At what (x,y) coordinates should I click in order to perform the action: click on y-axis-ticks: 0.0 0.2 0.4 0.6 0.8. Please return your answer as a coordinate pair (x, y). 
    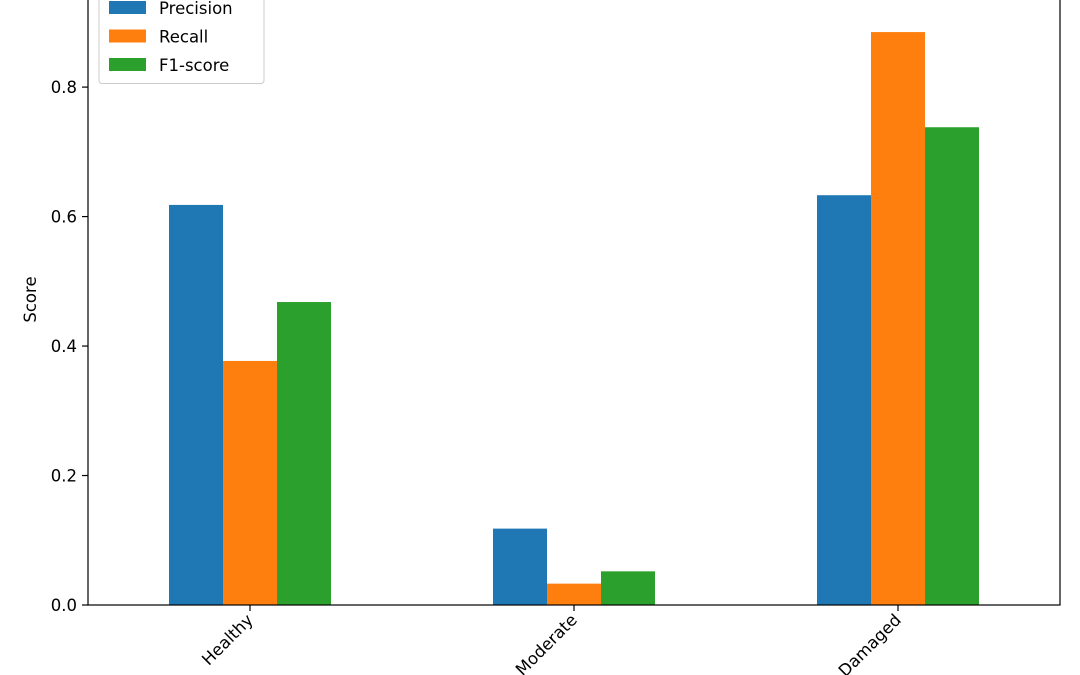
    Looking at the image, I should click on (69, 346).